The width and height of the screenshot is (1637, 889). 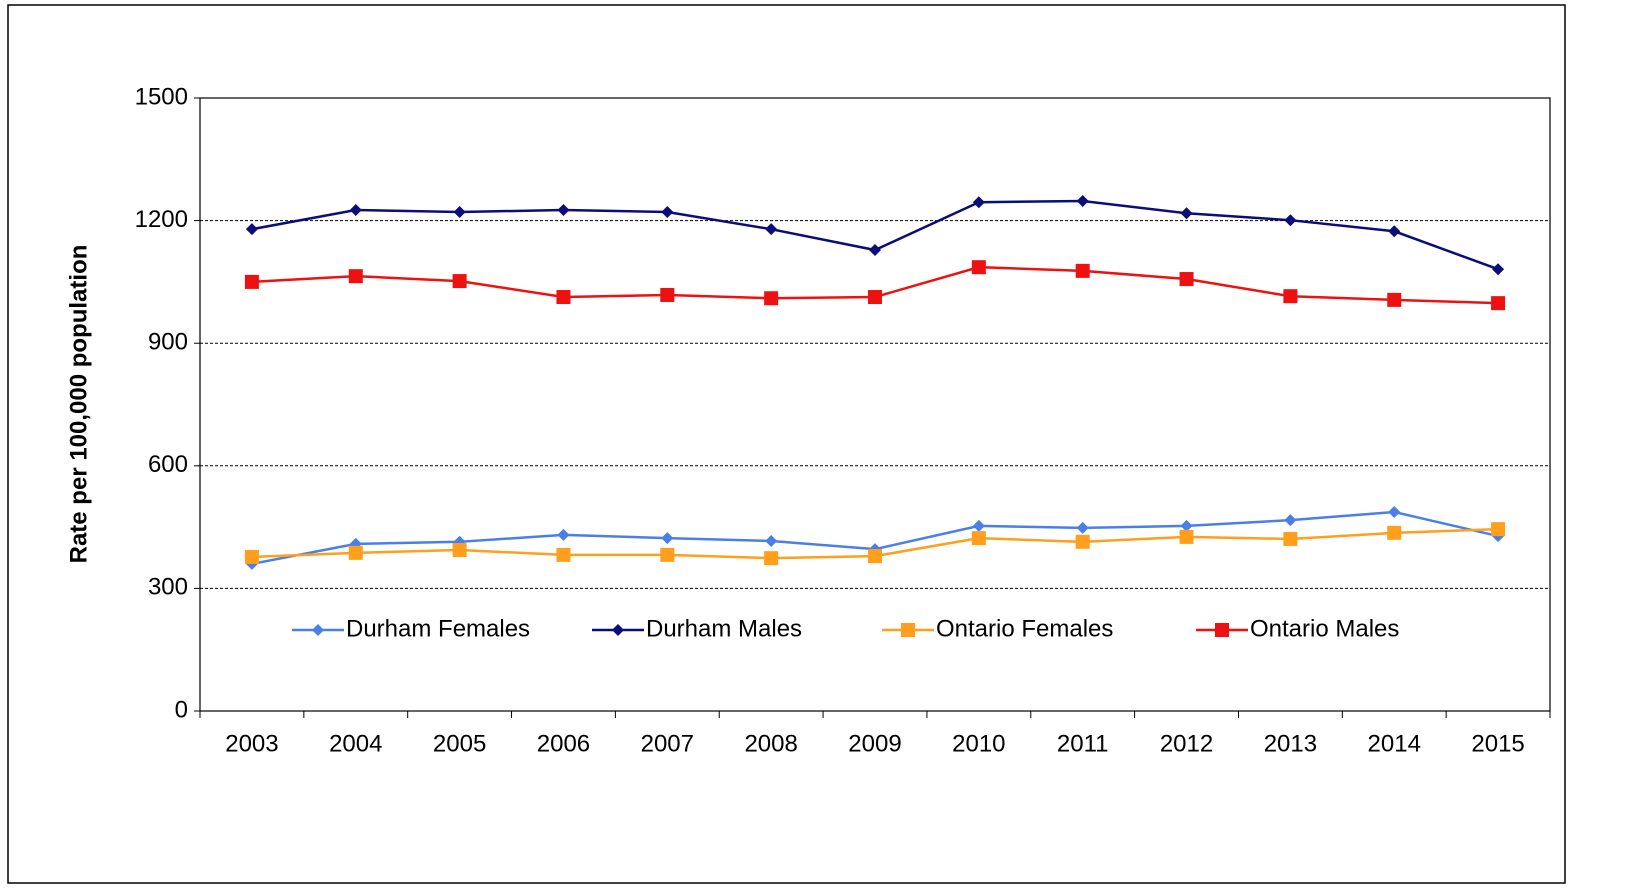 I want to click on legend-label: Durham Males, so click(x=724, y=628).